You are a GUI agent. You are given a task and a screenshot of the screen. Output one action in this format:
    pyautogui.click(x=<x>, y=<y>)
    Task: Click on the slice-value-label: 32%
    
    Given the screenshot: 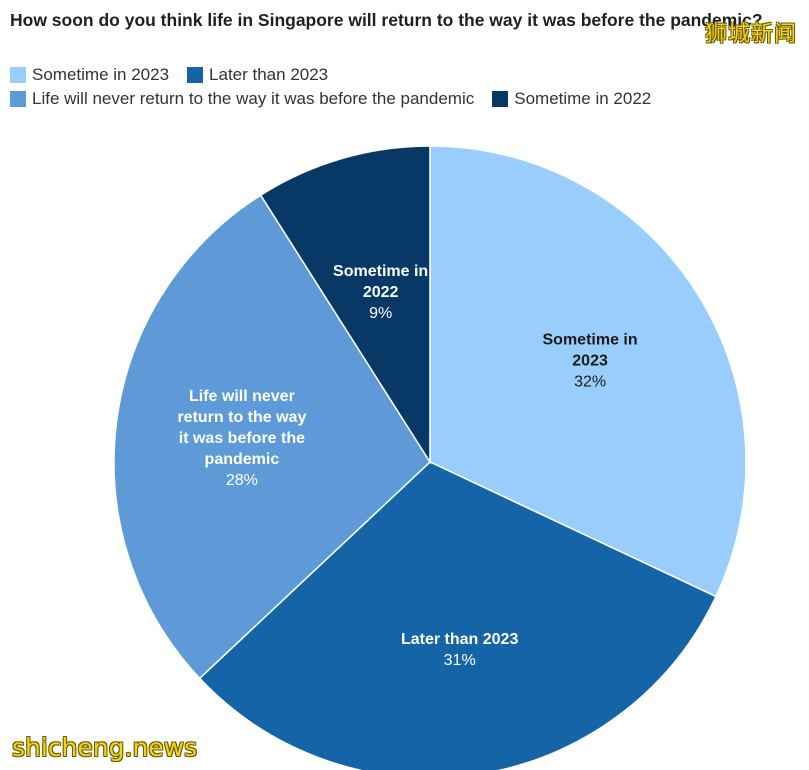 What is the action you would take?
    pyautogui.click(x=590, y=381)
    